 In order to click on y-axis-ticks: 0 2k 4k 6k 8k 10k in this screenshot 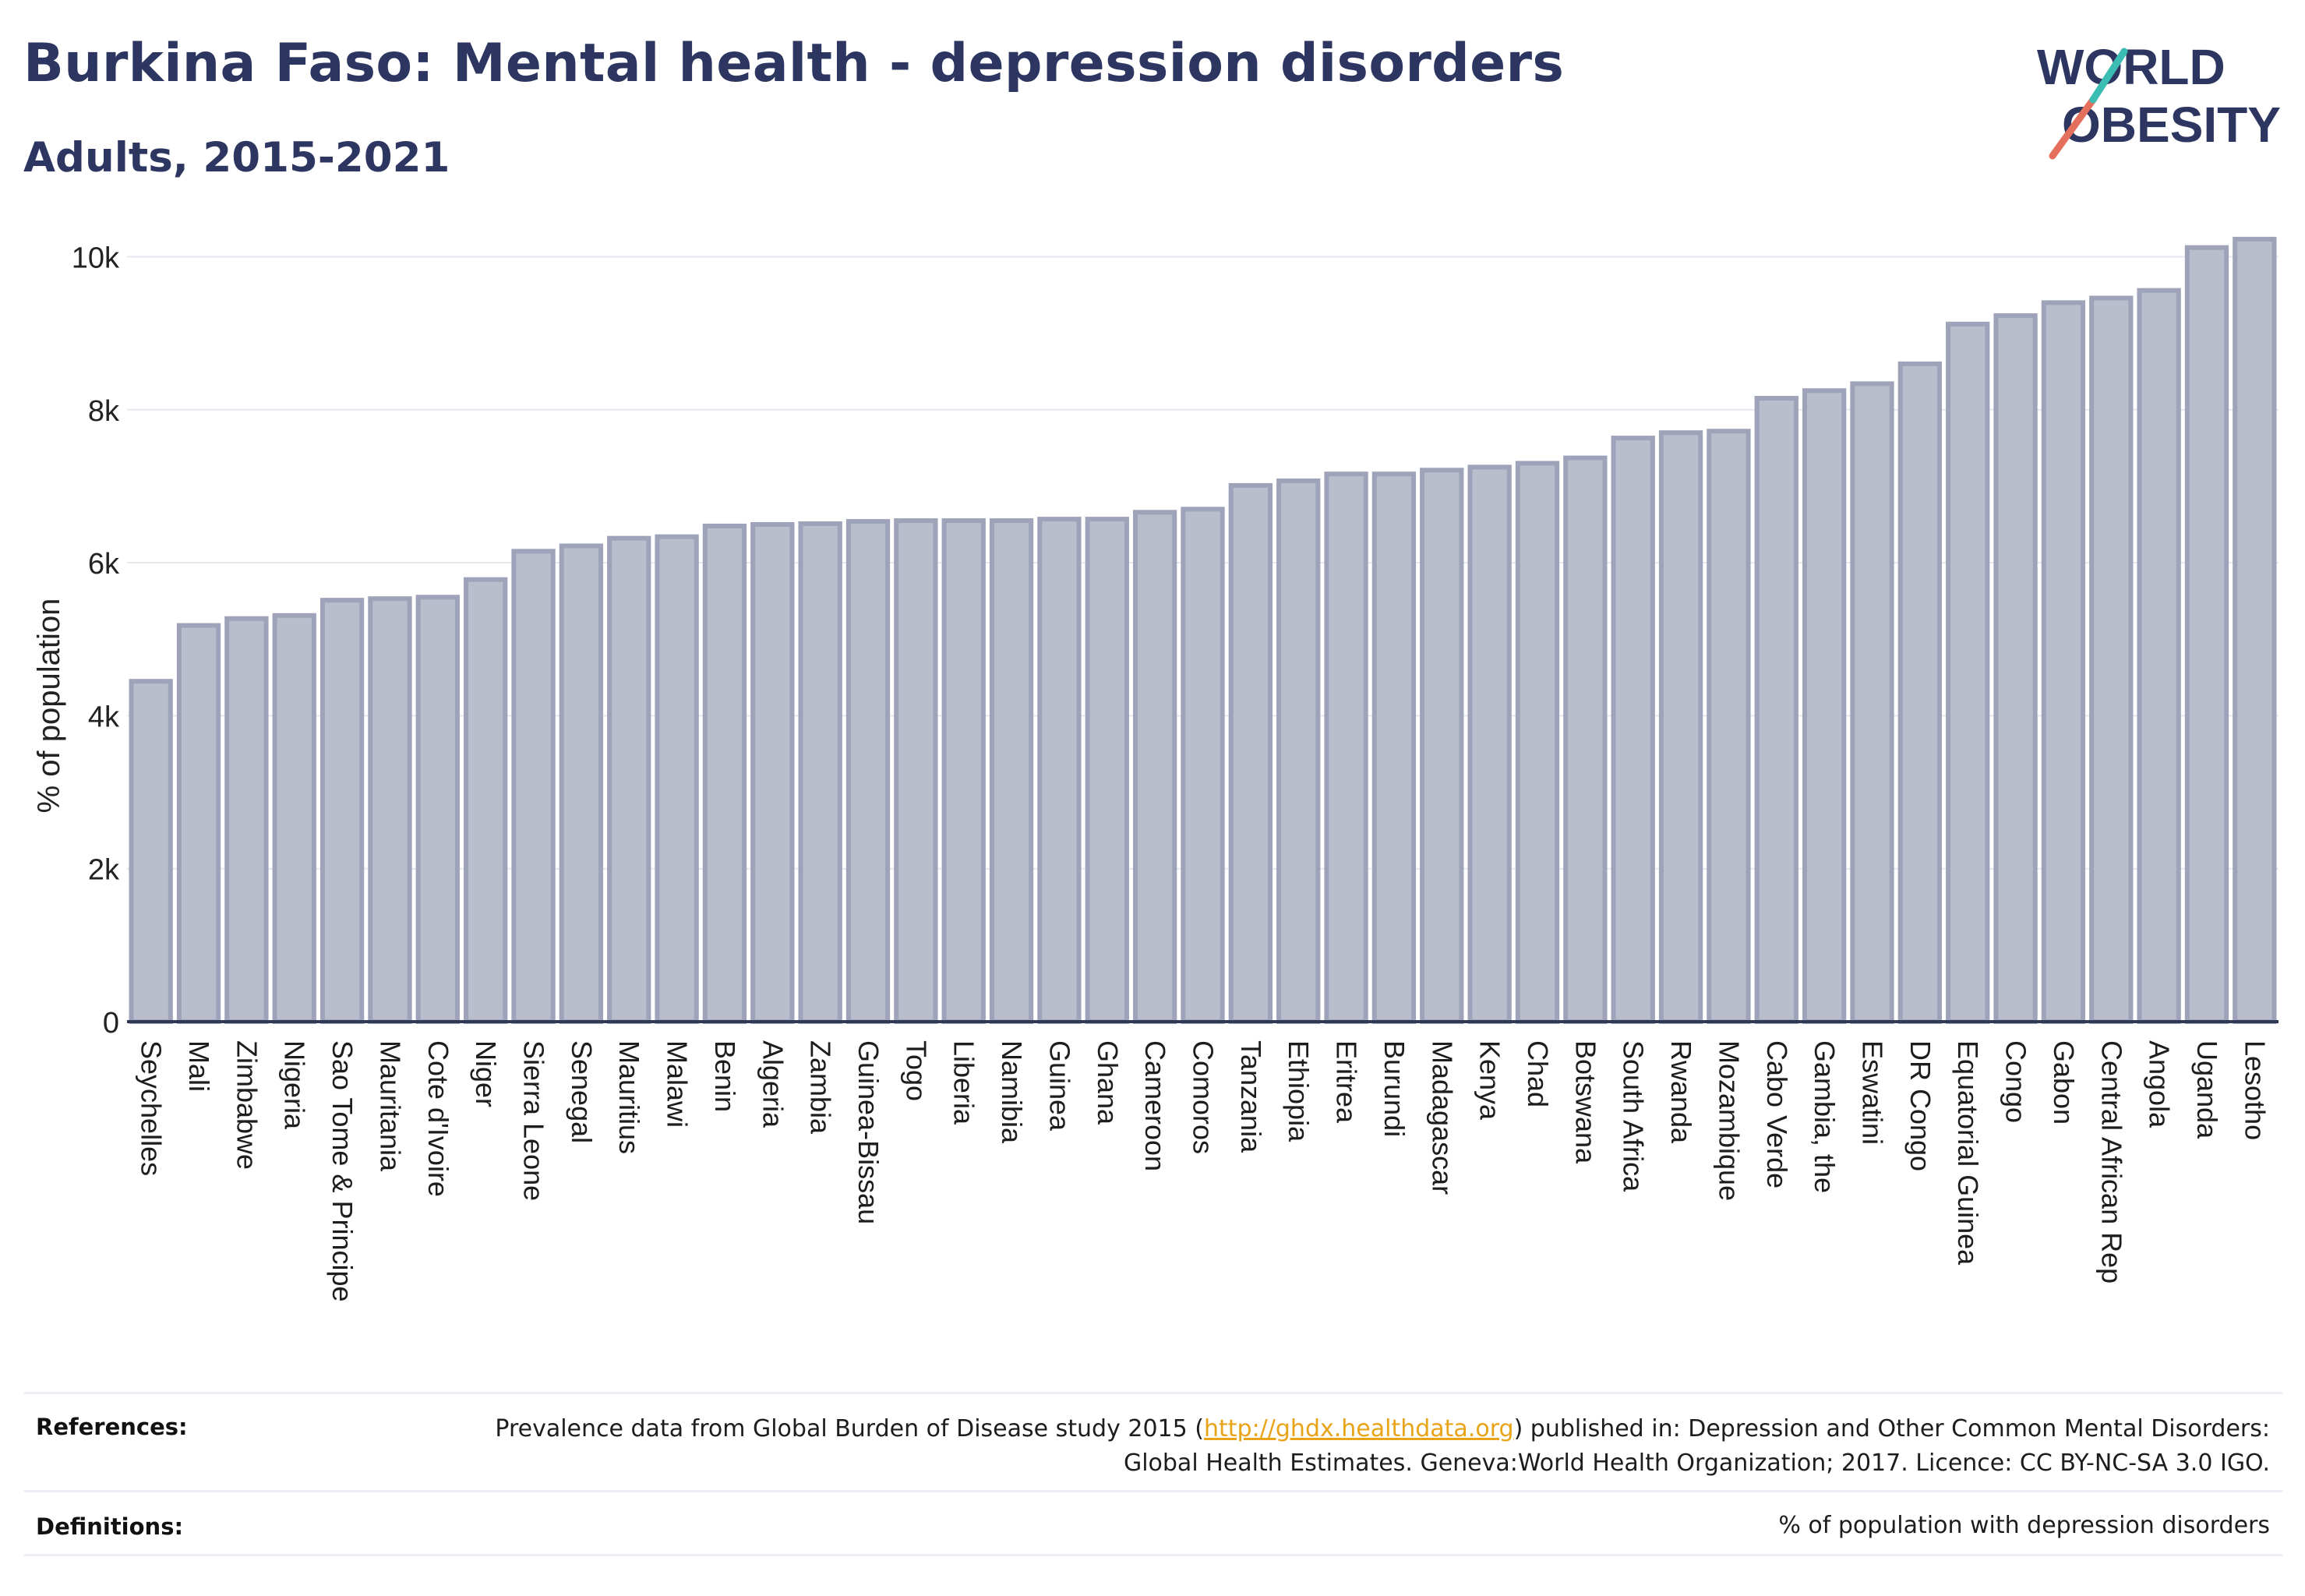, I will do `click(96, 641)`.